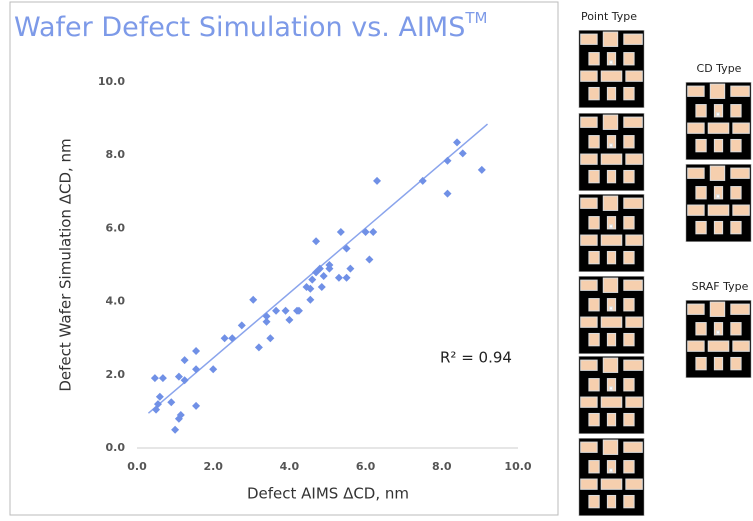  What do you see at coordinates (720, 286) in the screenshot?
I see `group-label: SRAF Type` at bounding box center [720, 286].